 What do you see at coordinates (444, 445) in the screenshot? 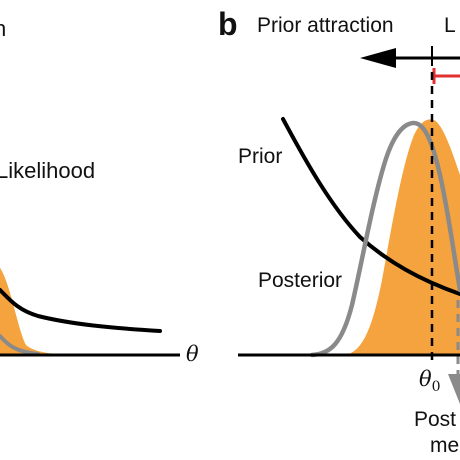
I see `posterior-mean-label-line2: me` at bounding box center [444, 445].